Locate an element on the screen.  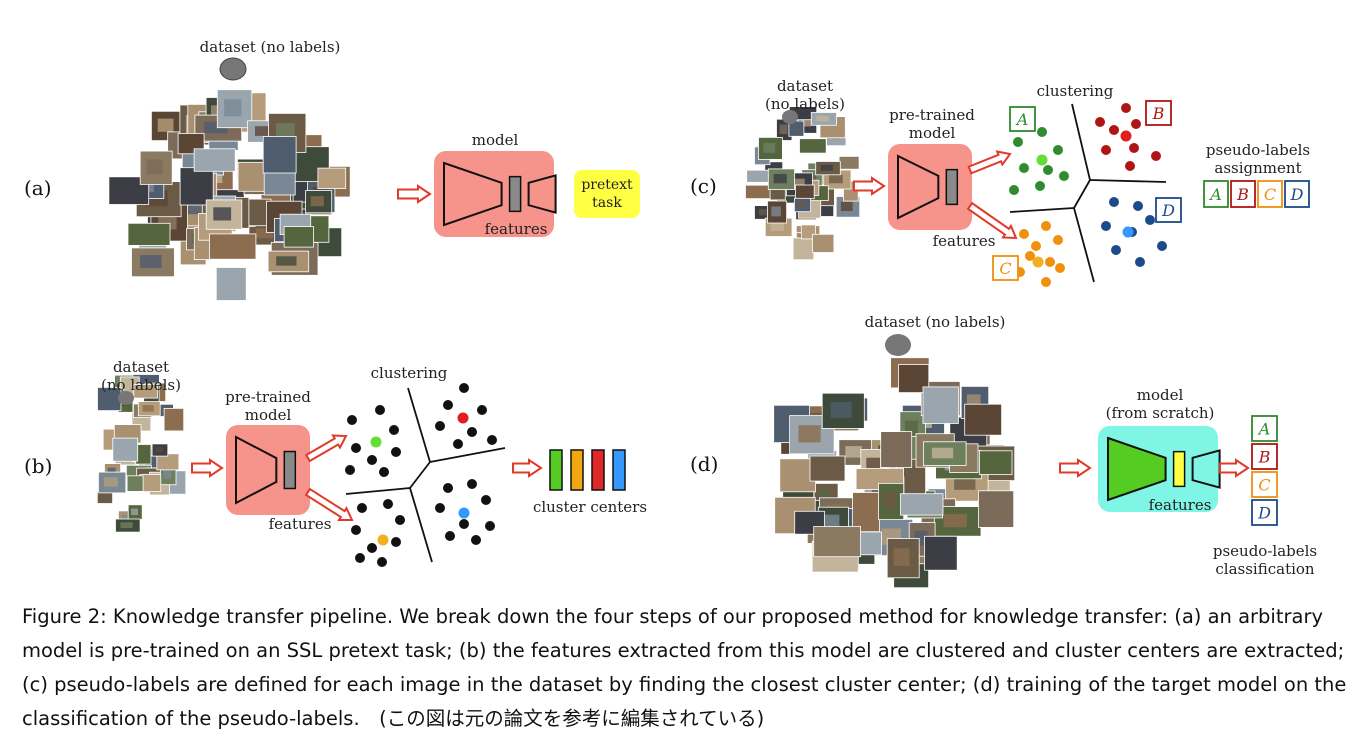
panel-b-tag: (b) is located at coordinates (38, 466).